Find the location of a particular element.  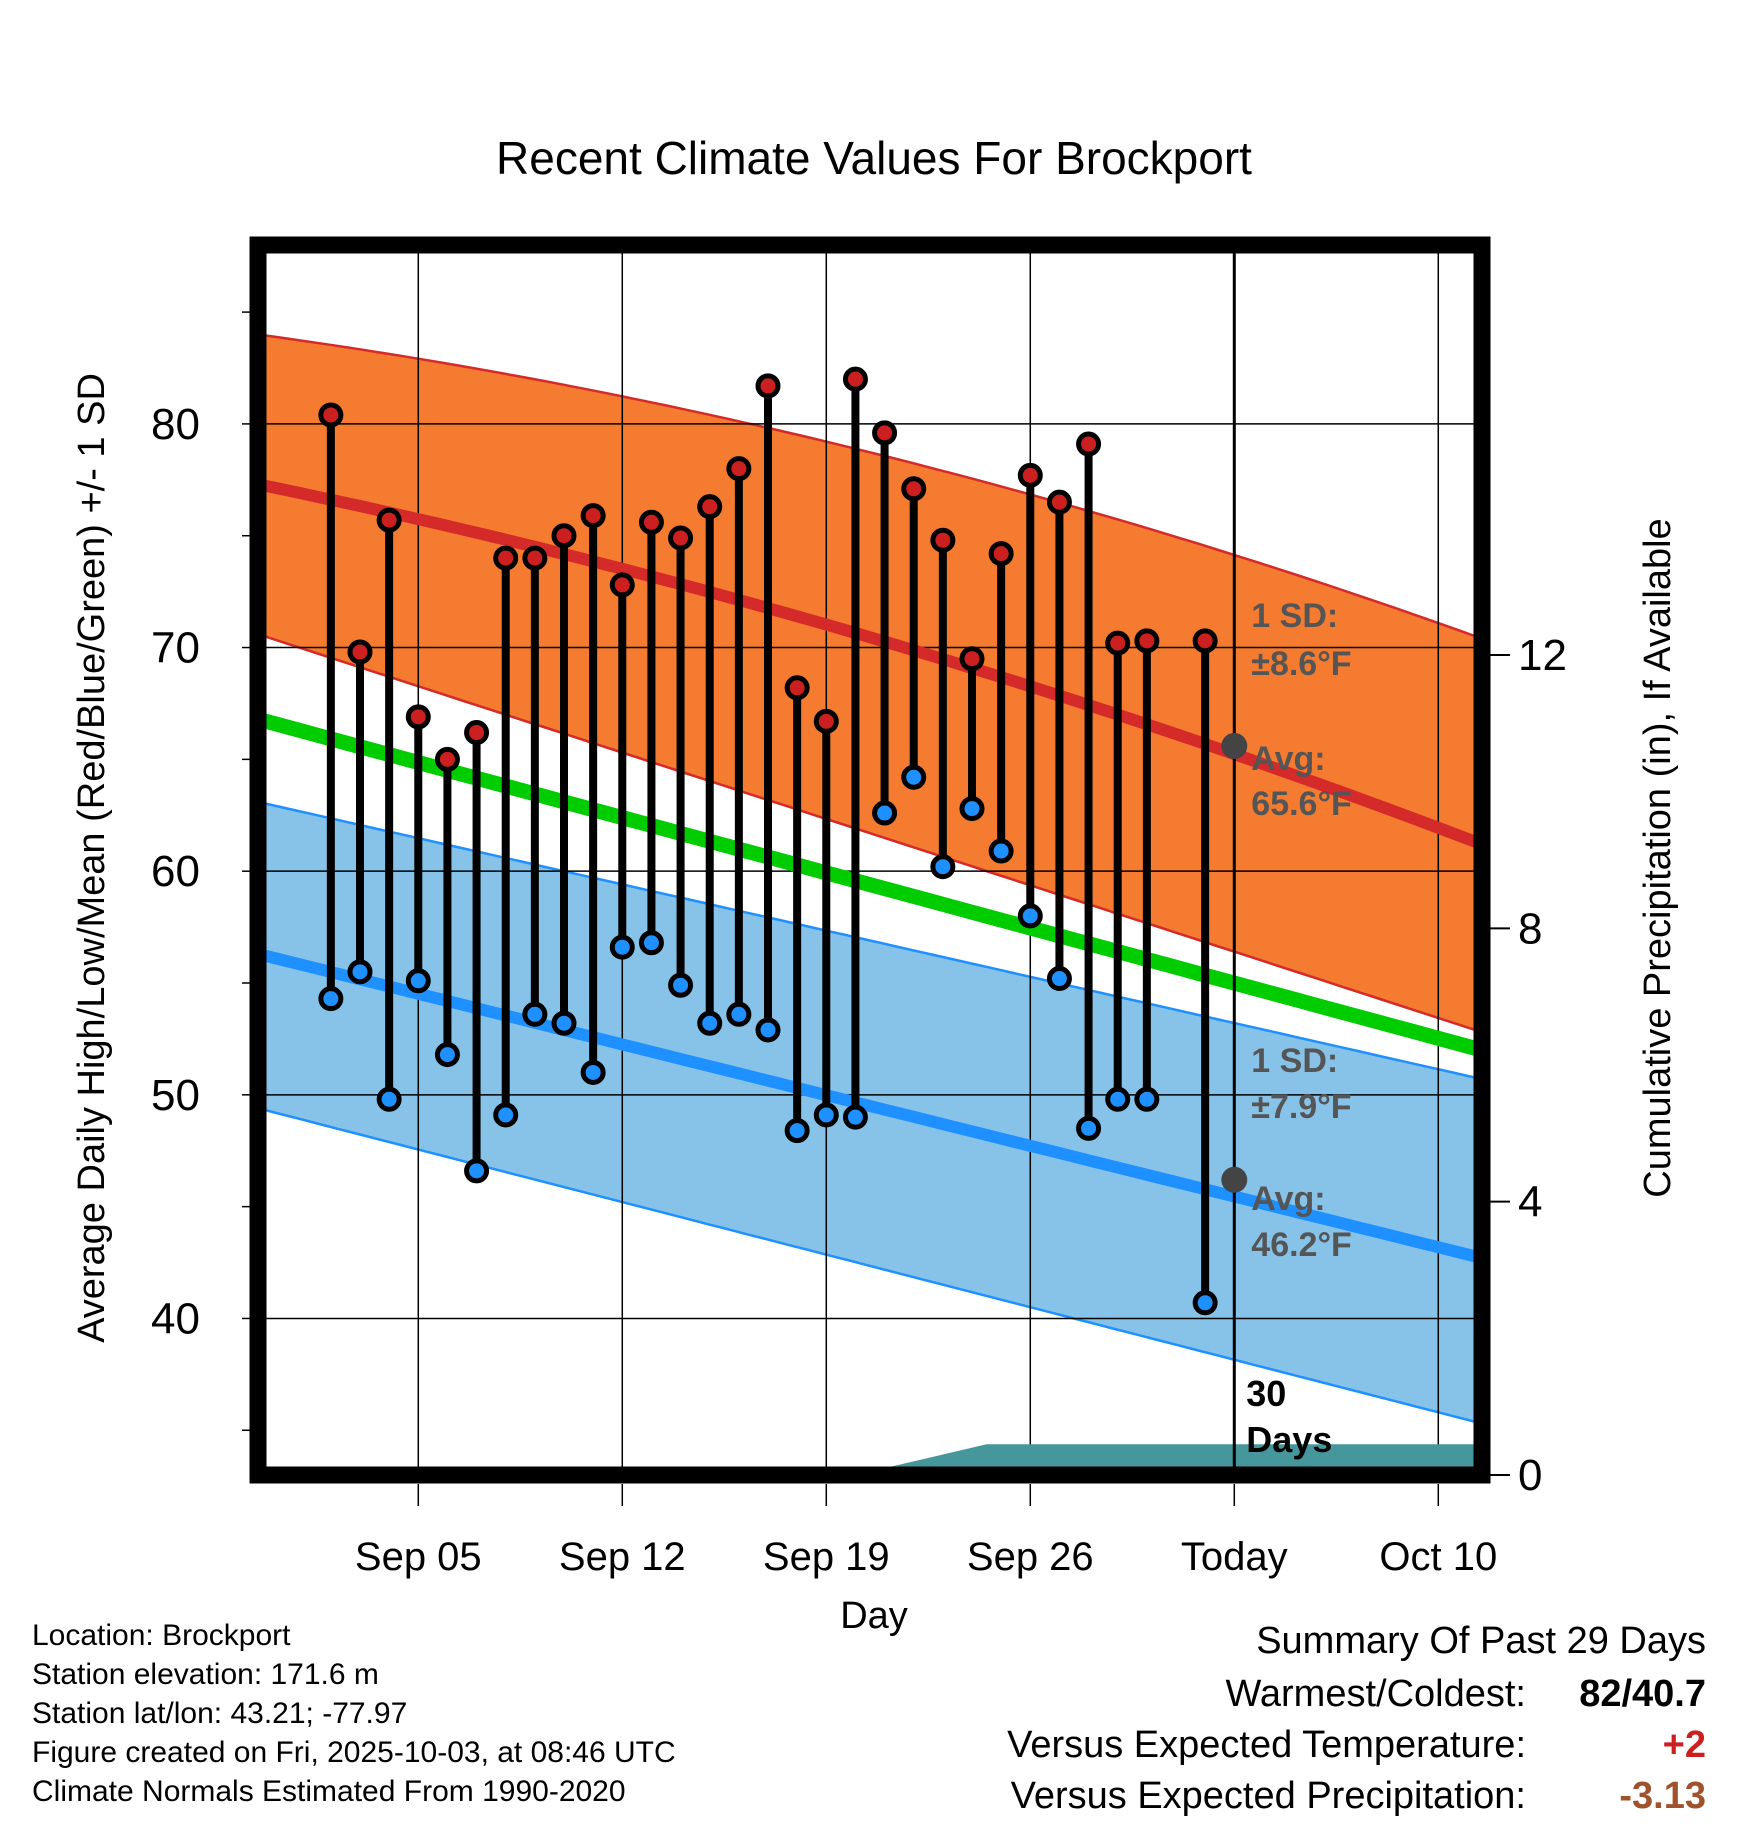

chart-title: Recent Climate Values For Brockport is located at coordinates (874, 158).